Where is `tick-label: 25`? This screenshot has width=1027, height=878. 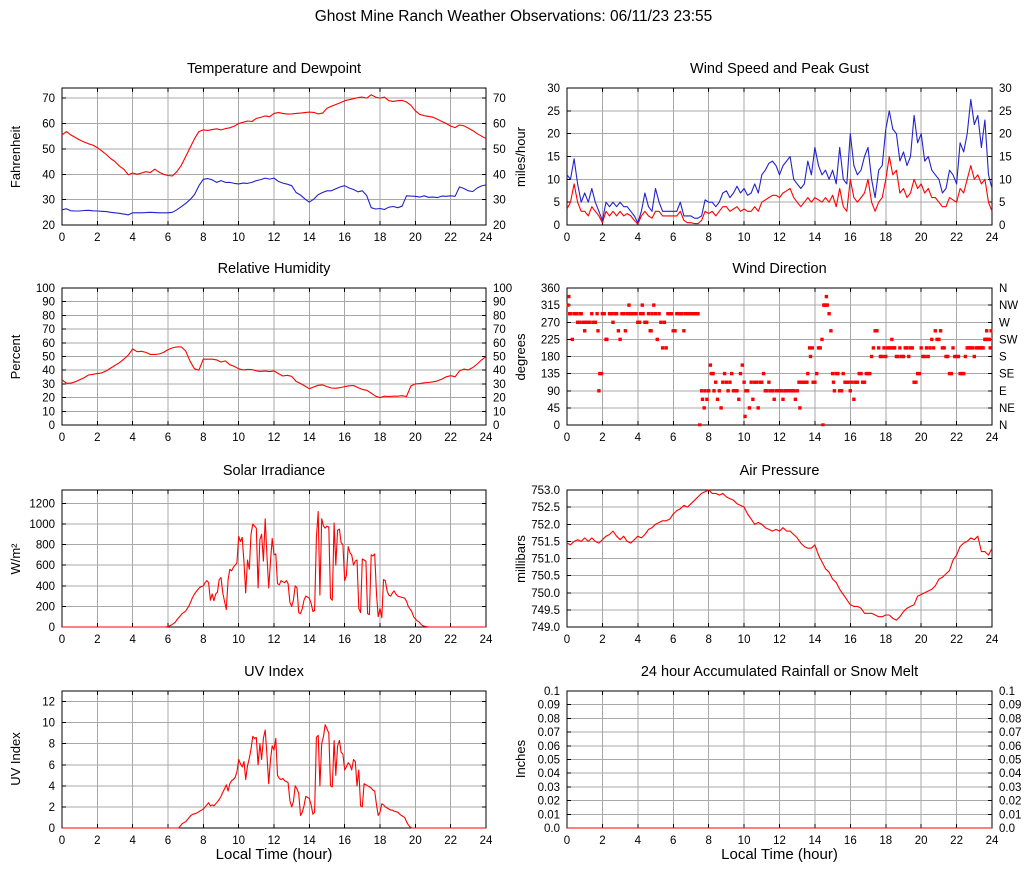 tick-label: 25 is located at coordinates (553, 112).